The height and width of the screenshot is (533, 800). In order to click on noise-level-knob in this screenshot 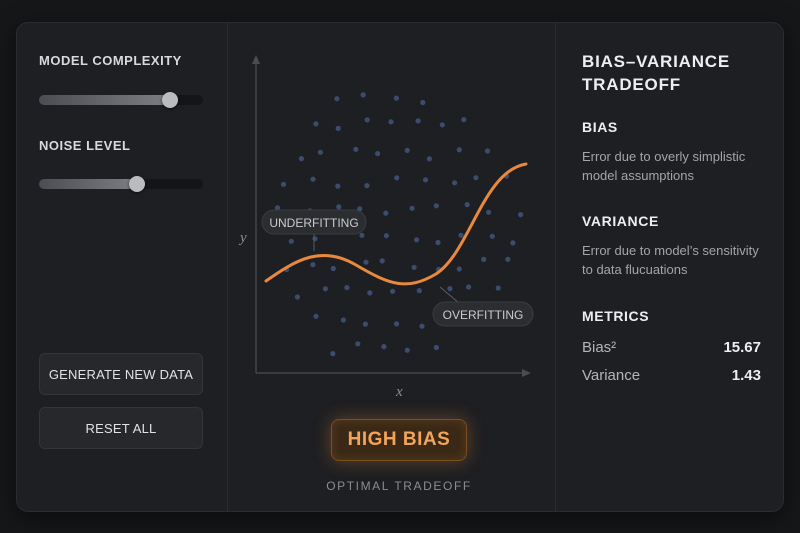, I will do `click(137, 184)`.